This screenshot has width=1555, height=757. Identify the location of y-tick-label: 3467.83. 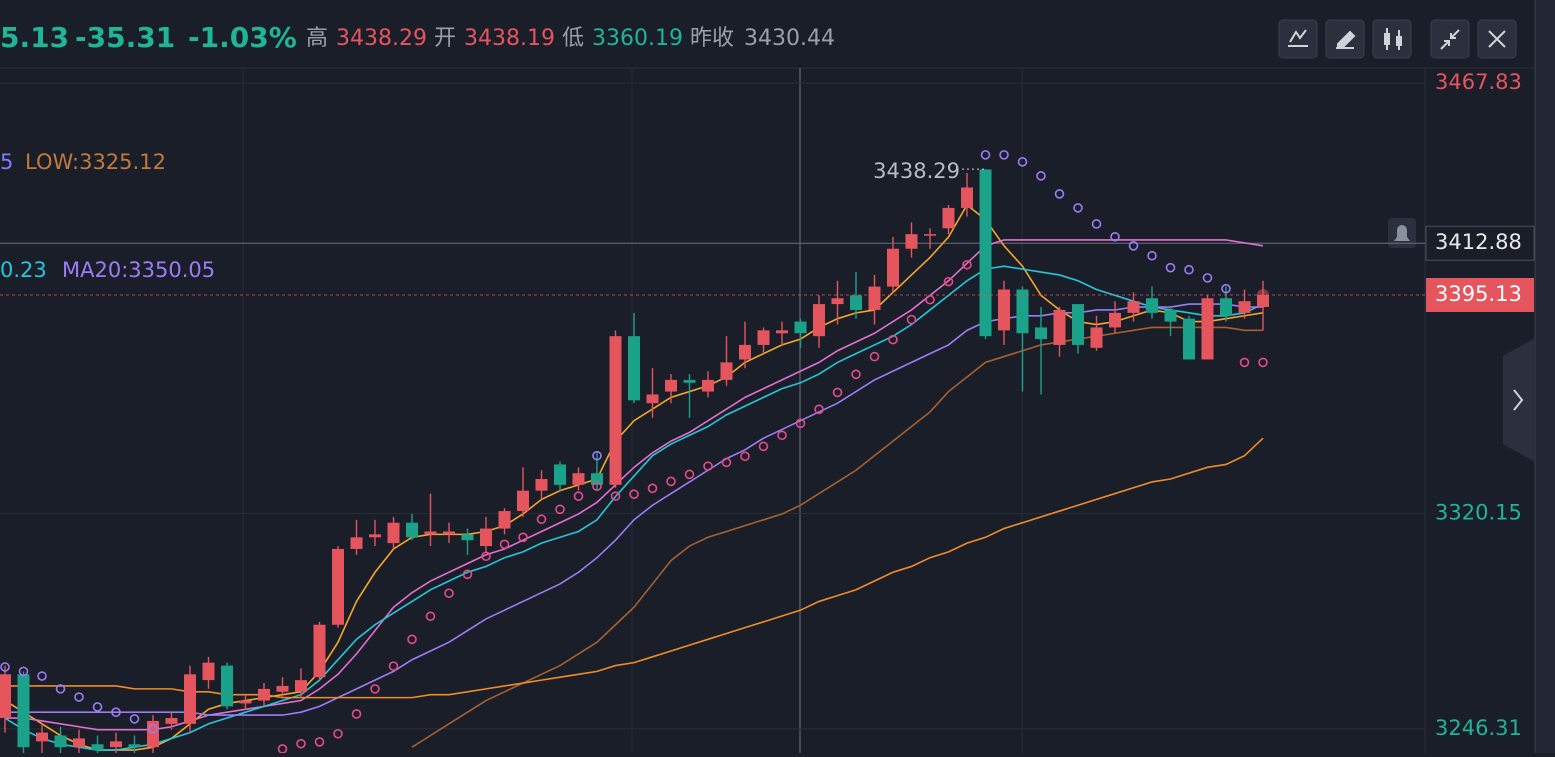
(1478, 82).